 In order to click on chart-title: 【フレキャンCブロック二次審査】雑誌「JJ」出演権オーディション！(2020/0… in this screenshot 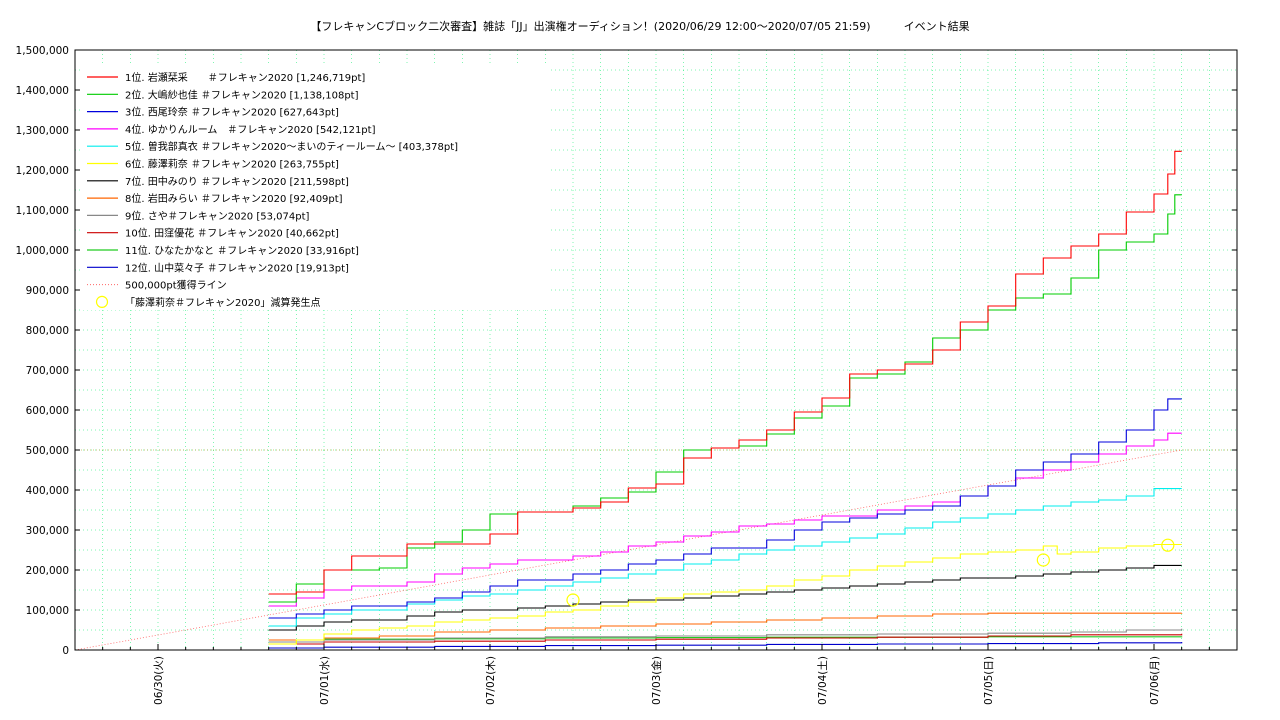, I will do `click(639, 26)`.